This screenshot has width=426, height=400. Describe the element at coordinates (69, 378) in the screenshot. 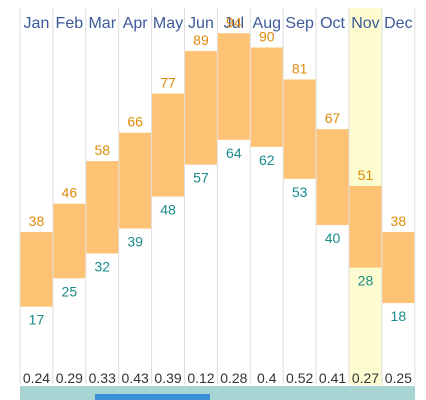

I see `precip-label-feb: 0.29` at that location.